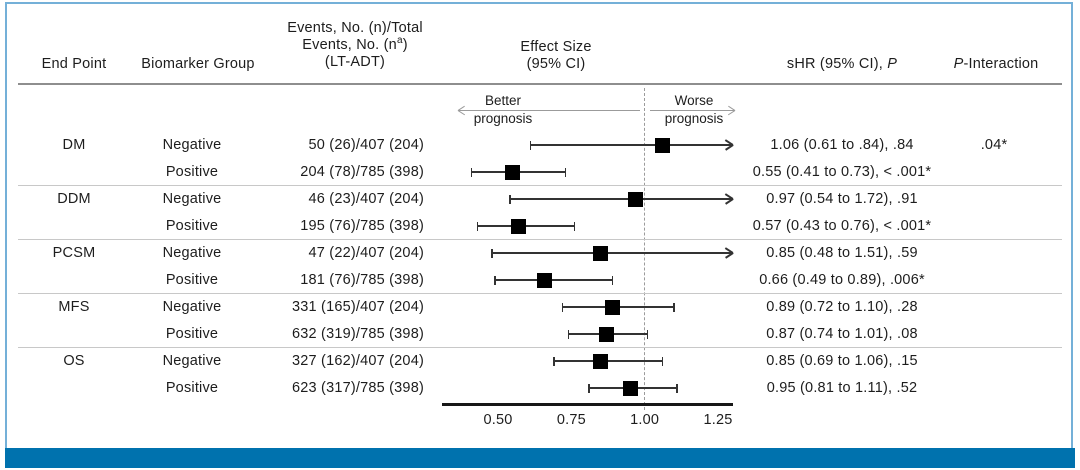 Image resolution: width=1080 pixels, height=470 pixels. Describe the element at coordinates (718, 420) in the screenshot. I see `axis-tick-label: 1.25` at that location.